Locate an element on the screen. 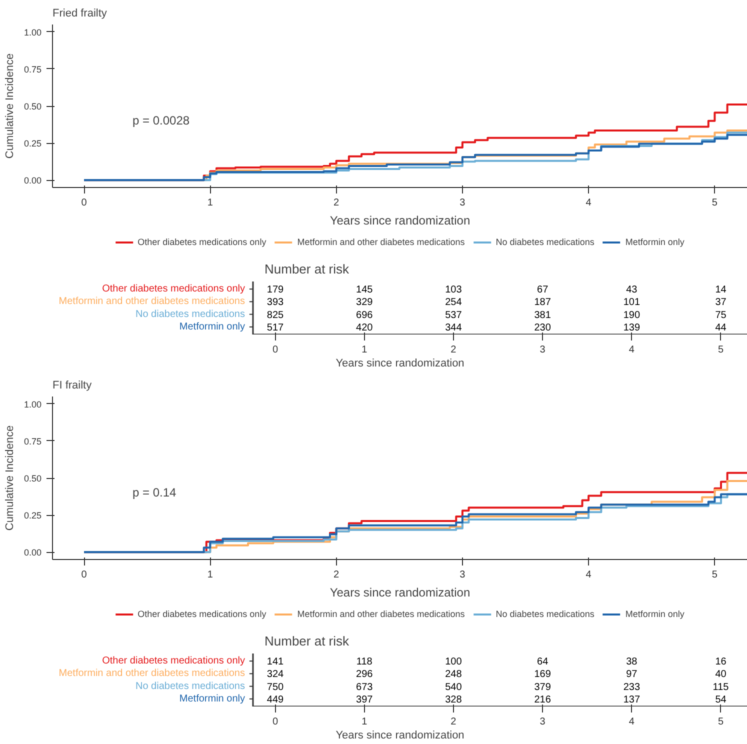 The width and height of the screenshot is (747, 744). data-label: 379 is located at coordinates (543, 687).